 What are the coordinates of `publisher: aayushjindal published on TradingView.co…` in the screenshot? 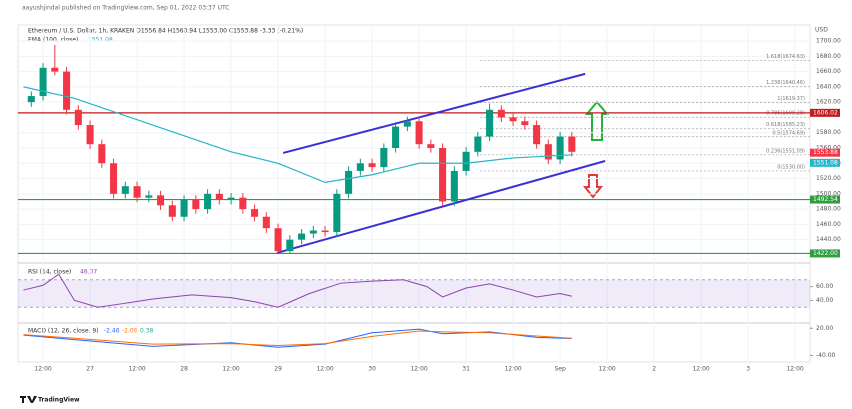 It's located at (125, 8).